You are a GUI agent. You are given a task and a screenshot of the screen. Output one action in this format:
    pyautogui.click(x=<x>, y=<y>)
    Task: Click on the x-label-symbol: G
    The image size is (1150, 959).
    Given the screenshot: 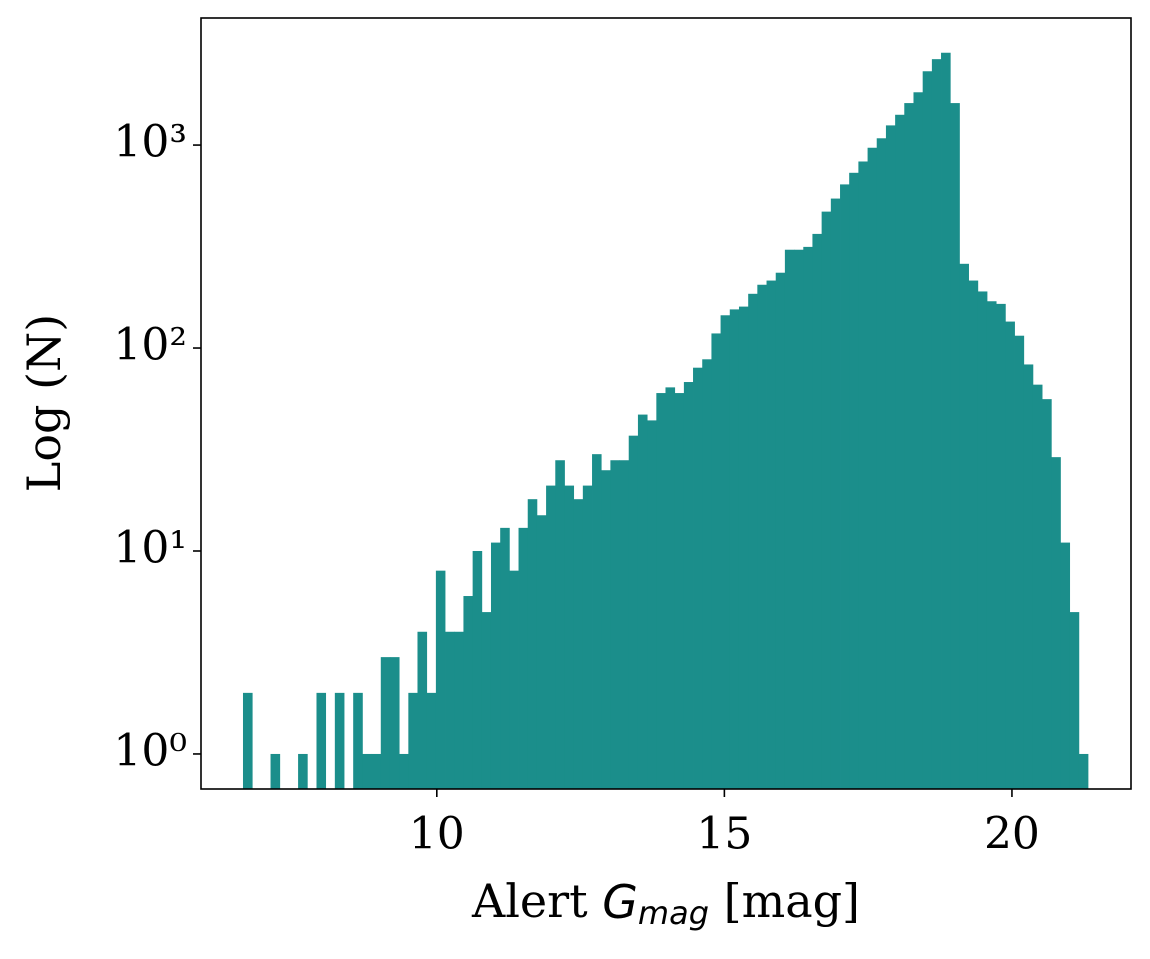 What is the action you would take?
    pyautogui.click(x=620, y=902)
    